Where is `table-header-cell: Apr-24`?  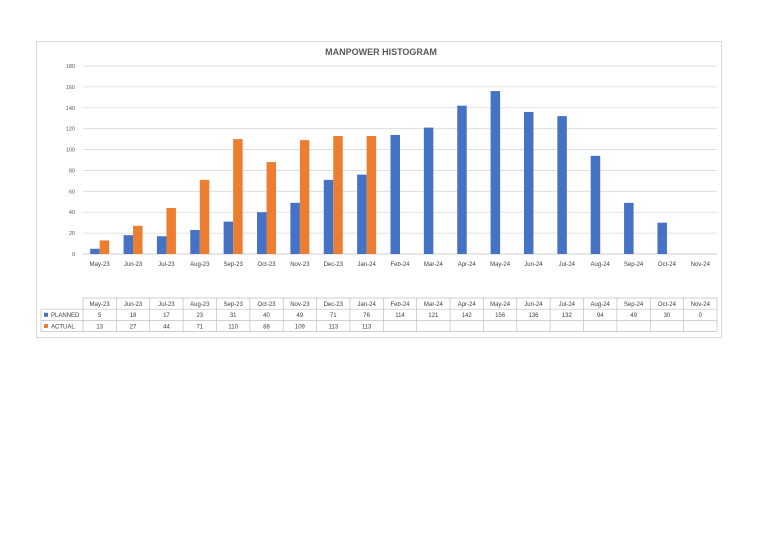 table-header-cell: Apr-24 is located at coordinates (467, 305).